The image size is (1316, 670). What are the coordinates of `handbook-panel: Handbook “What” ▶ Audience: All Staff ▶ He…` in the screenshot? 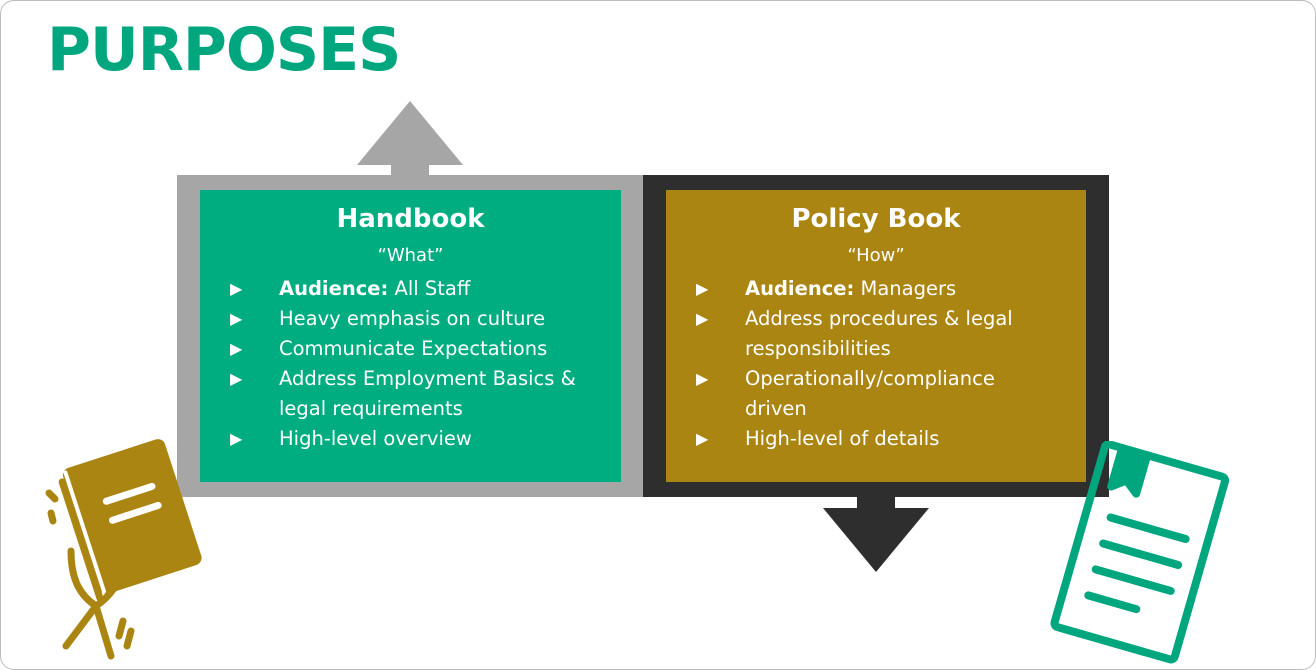 It's located at (410, 336).